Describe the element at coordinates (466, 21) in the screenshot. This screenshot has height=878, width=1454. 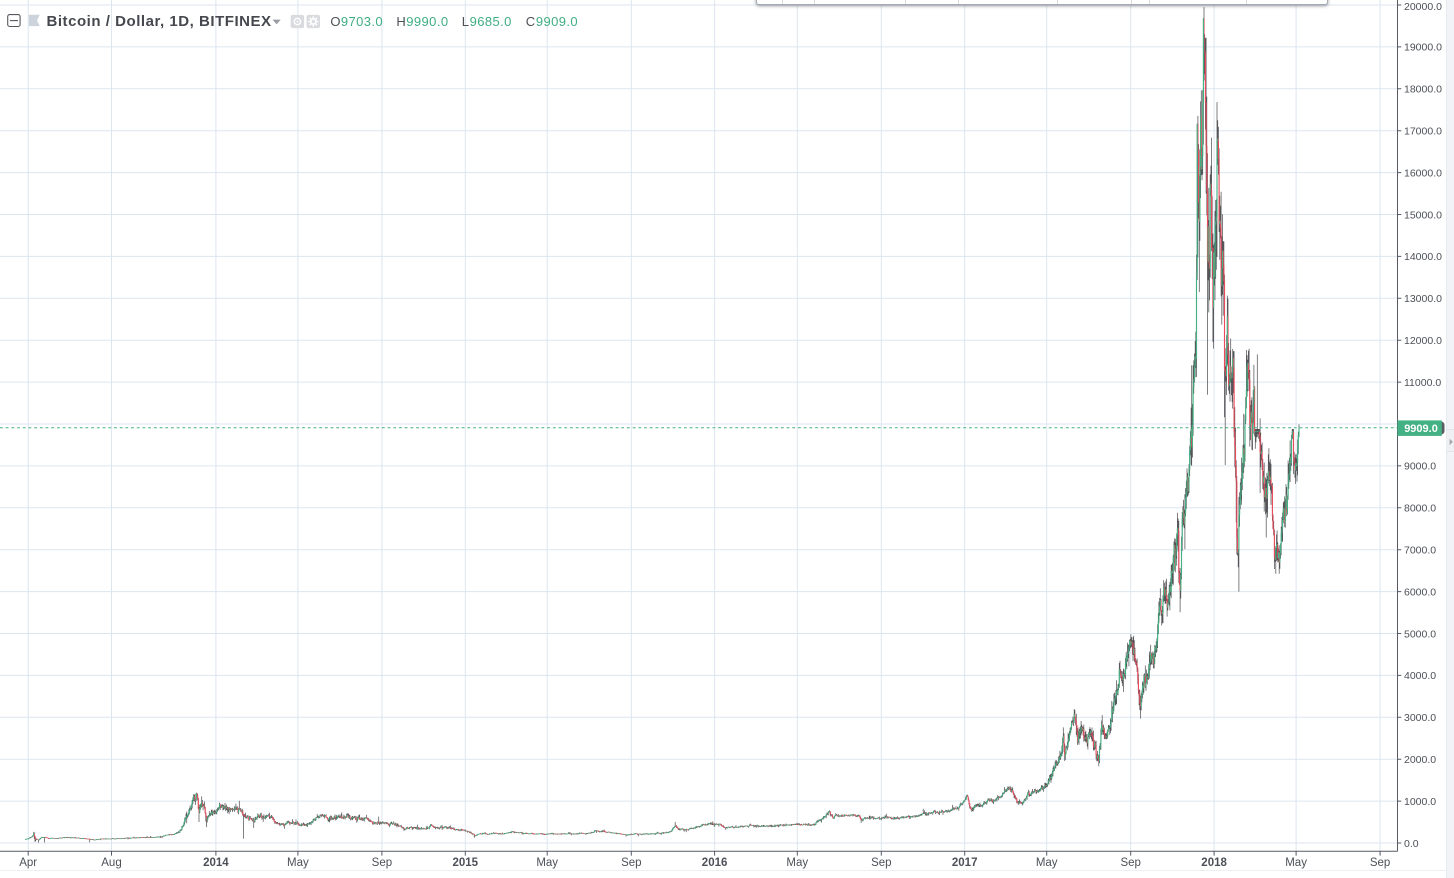
I see `svg-text: L` at that location.